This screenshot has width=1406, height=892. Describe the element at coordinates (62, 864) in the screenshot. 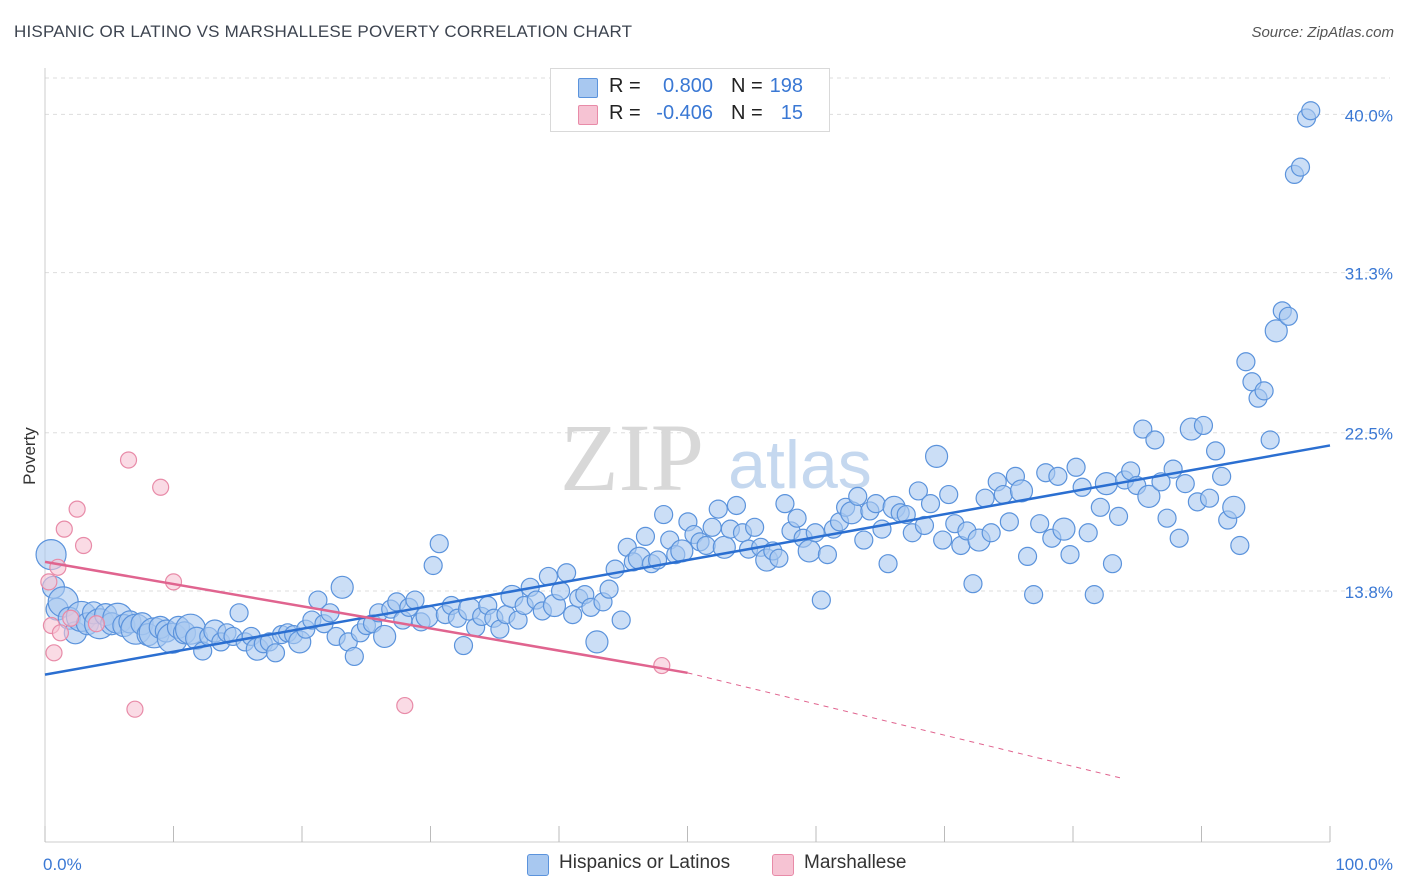

I see `x-tick-label-min: 0.0%` at that location.